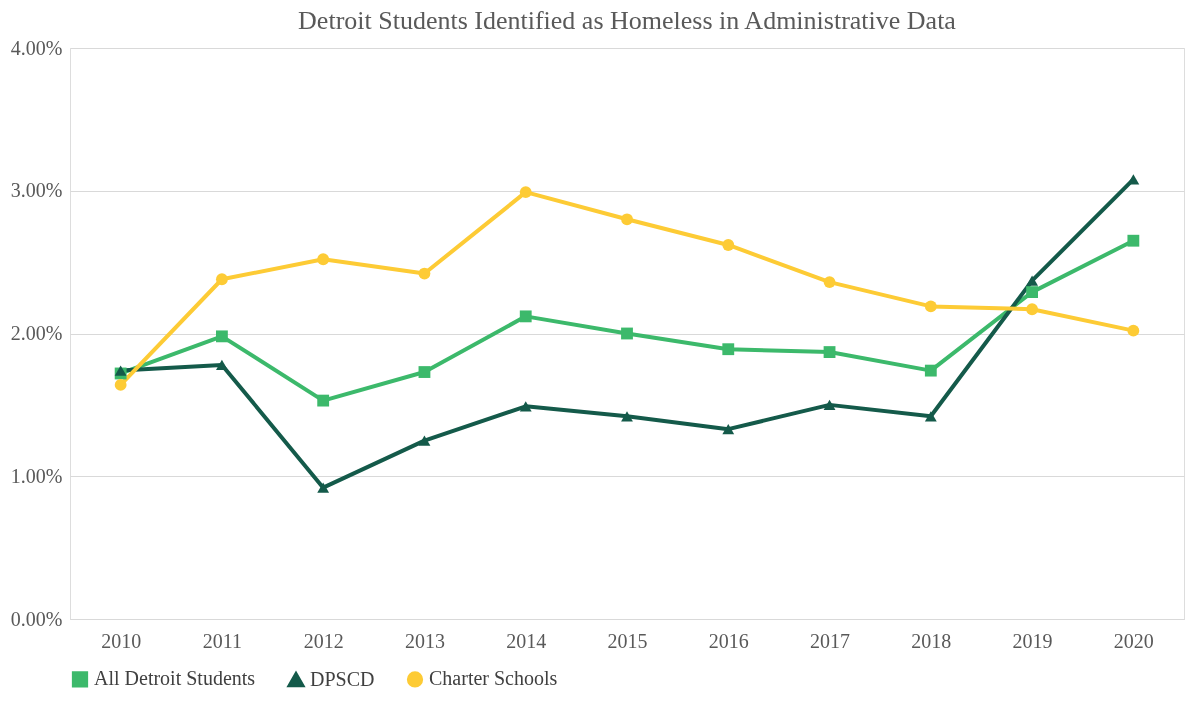  What do you see at coordinates (36, 190) in the screenshot?
I see `y-tick-label: 3.00%` at bounding box center [36, 190].